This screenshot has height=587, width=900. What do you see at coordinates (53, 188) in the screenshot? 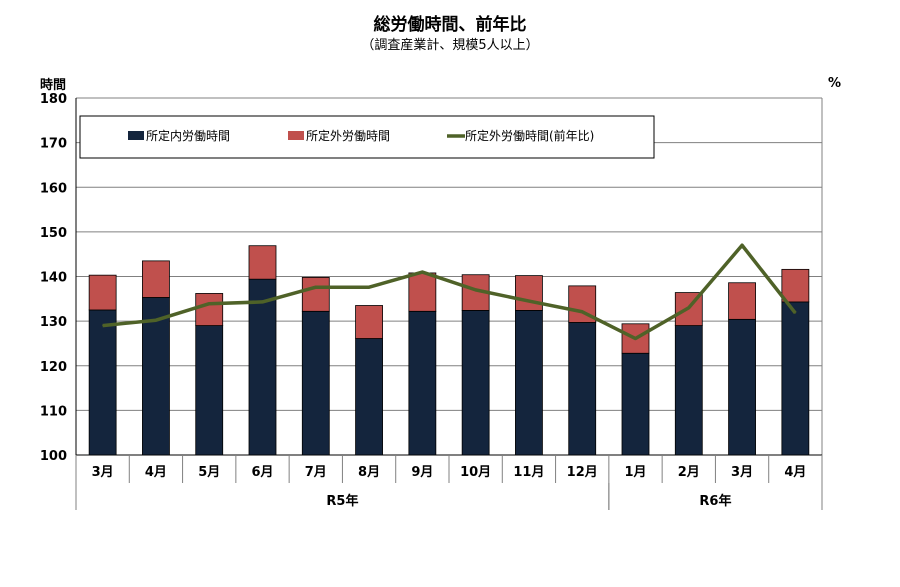
I see `y-tick-label: 160` at bounding box center [53, 188].